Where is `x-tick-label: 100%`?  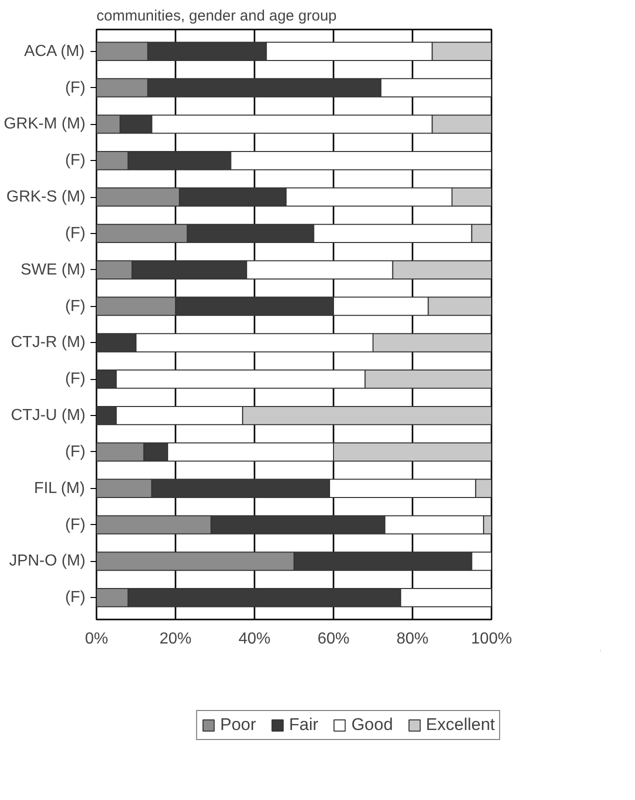
x-tick-label: 100% is located at coordinates (491, 639).